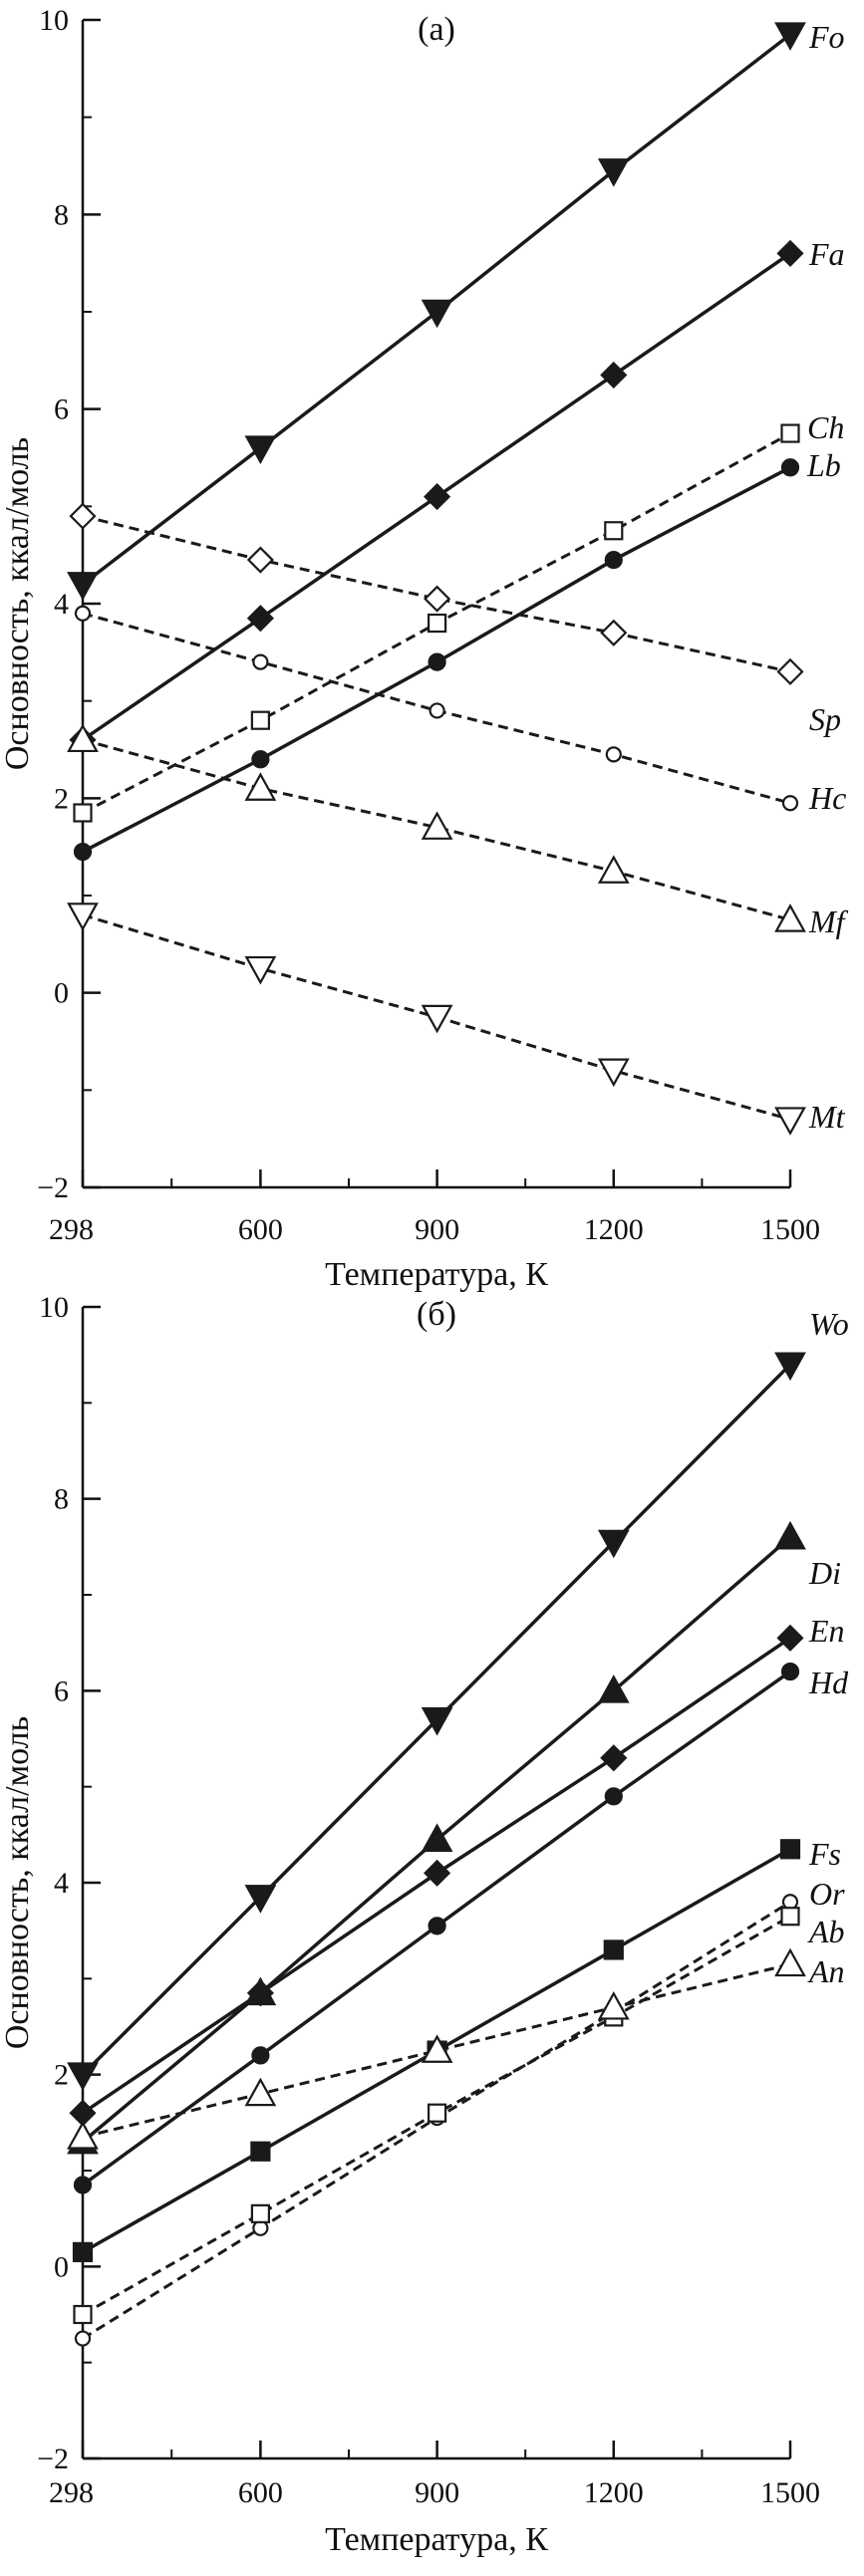 The width and height of the screenshot is (864, 2576). What do you see at coordinates (614, 1229) in the screenshot?
I see `x-tick-label: 1200` at bounding box center [614, 1229].